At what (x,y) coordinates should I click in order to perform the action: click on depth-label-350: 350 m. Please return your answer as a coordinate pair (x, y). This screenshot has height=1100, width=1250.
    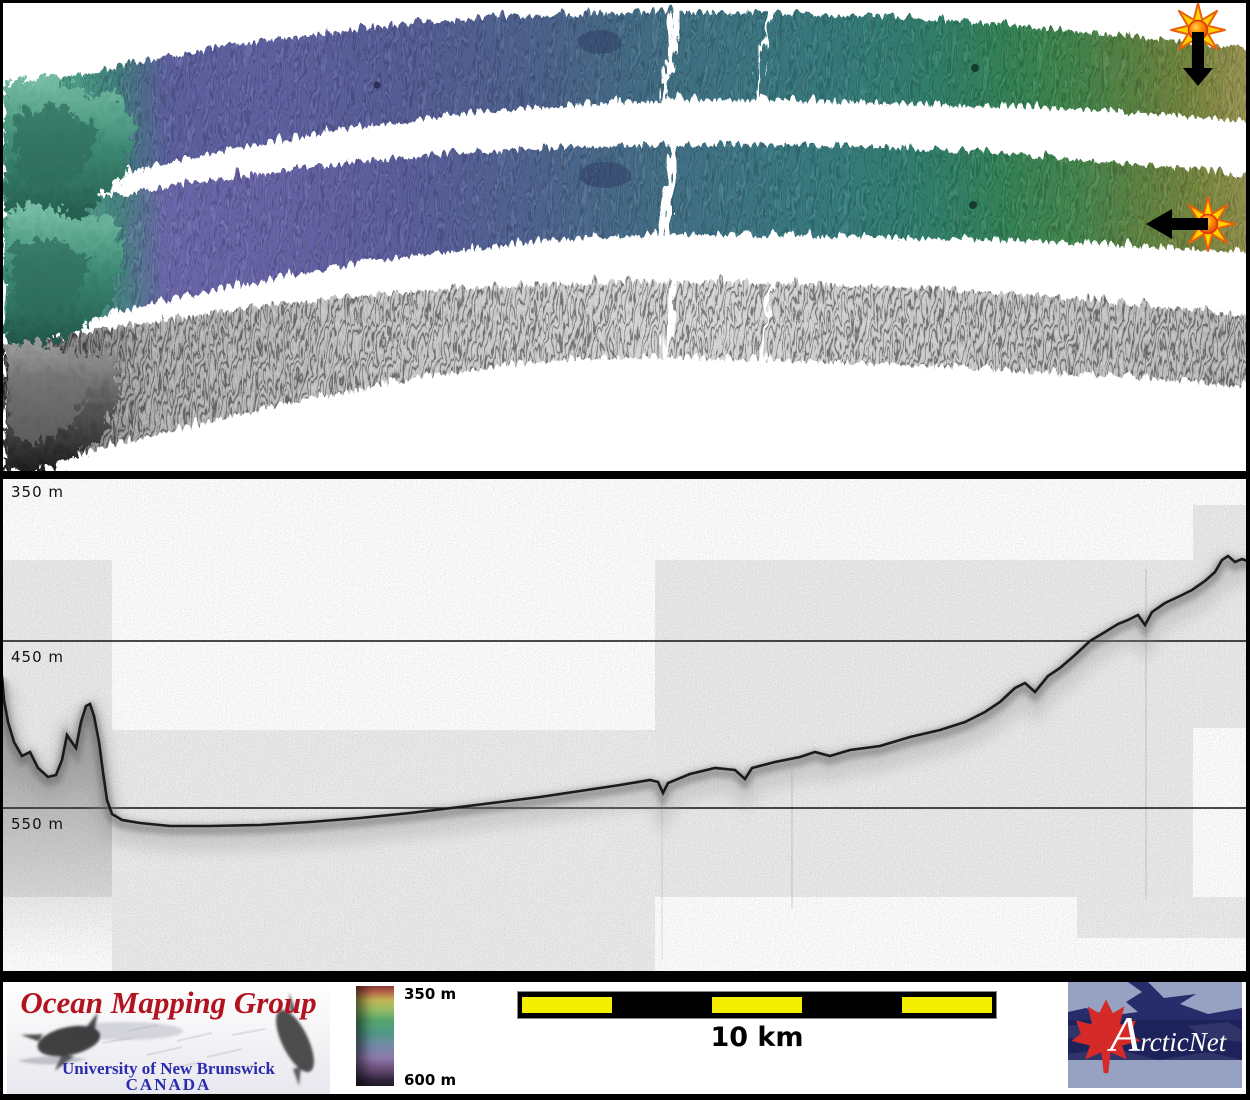
    Looking at the image, I should click on (38, 492).